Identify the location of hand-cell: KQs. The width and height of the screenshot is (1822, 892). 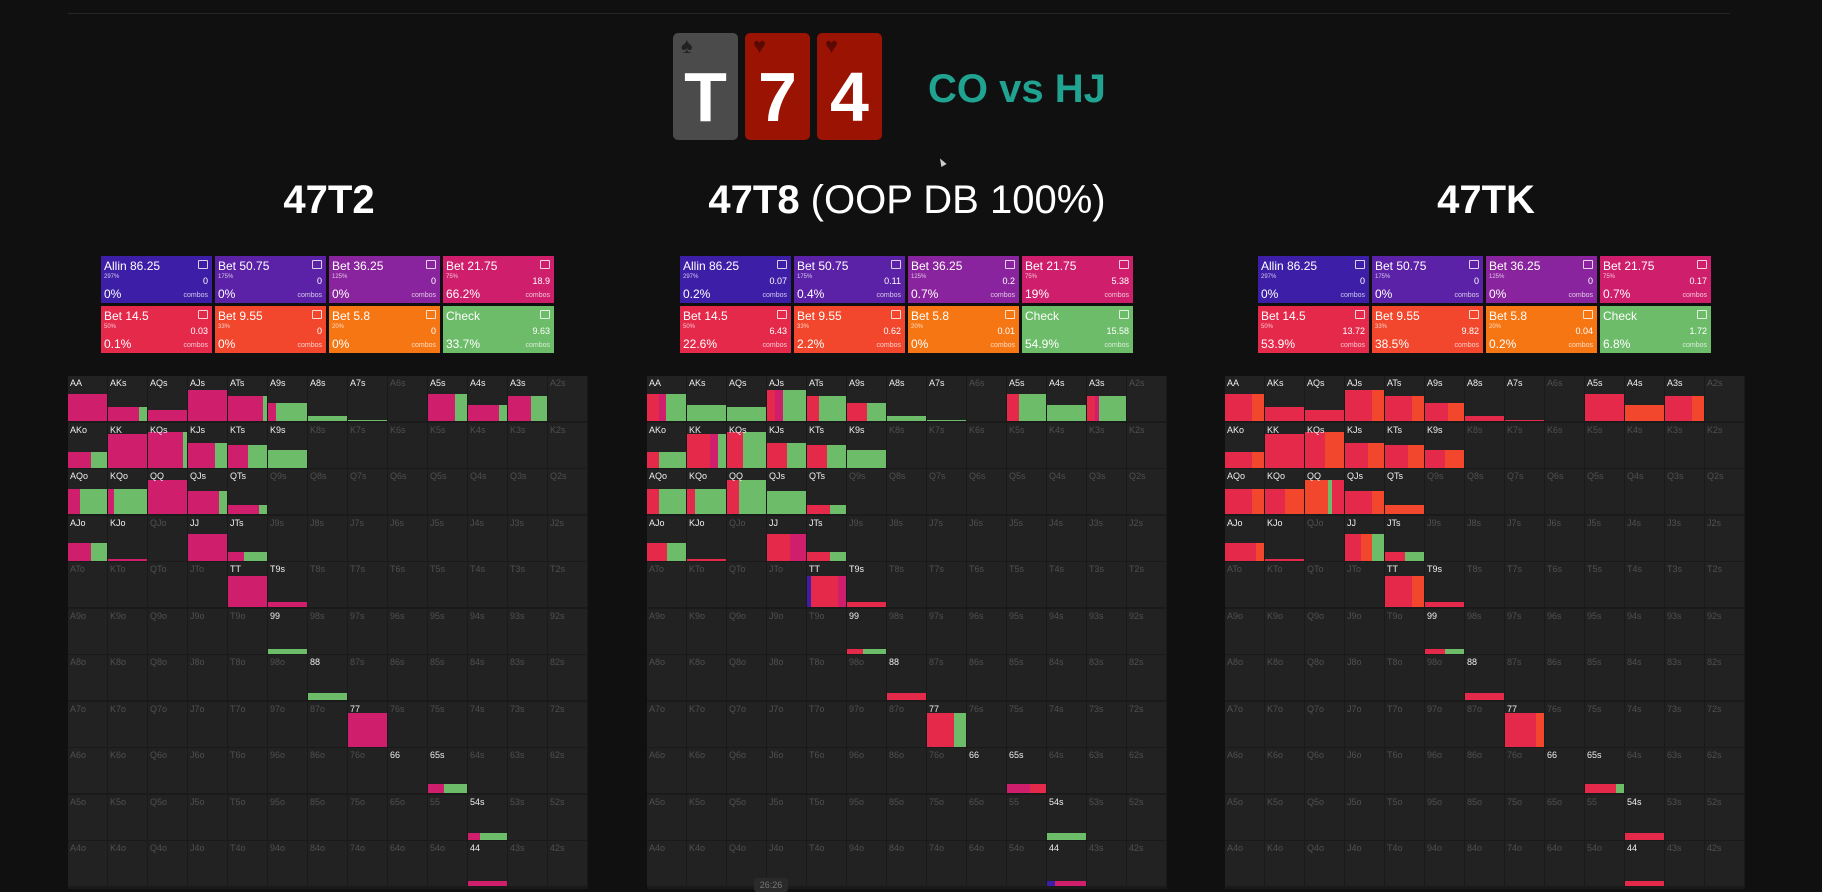
(746, 445).